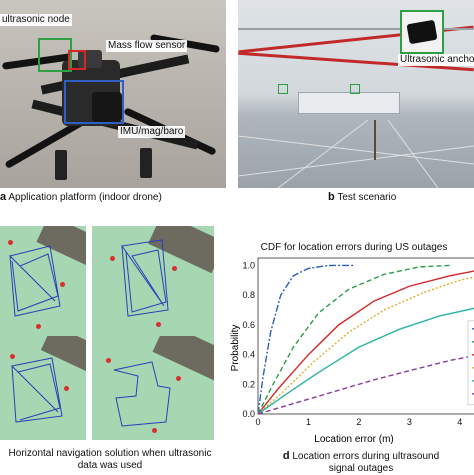  What do you see at coordinates (353, 439) in the screenshot?
I see `x-axis-label: Location error (m)` at bounding box center [353, 439].